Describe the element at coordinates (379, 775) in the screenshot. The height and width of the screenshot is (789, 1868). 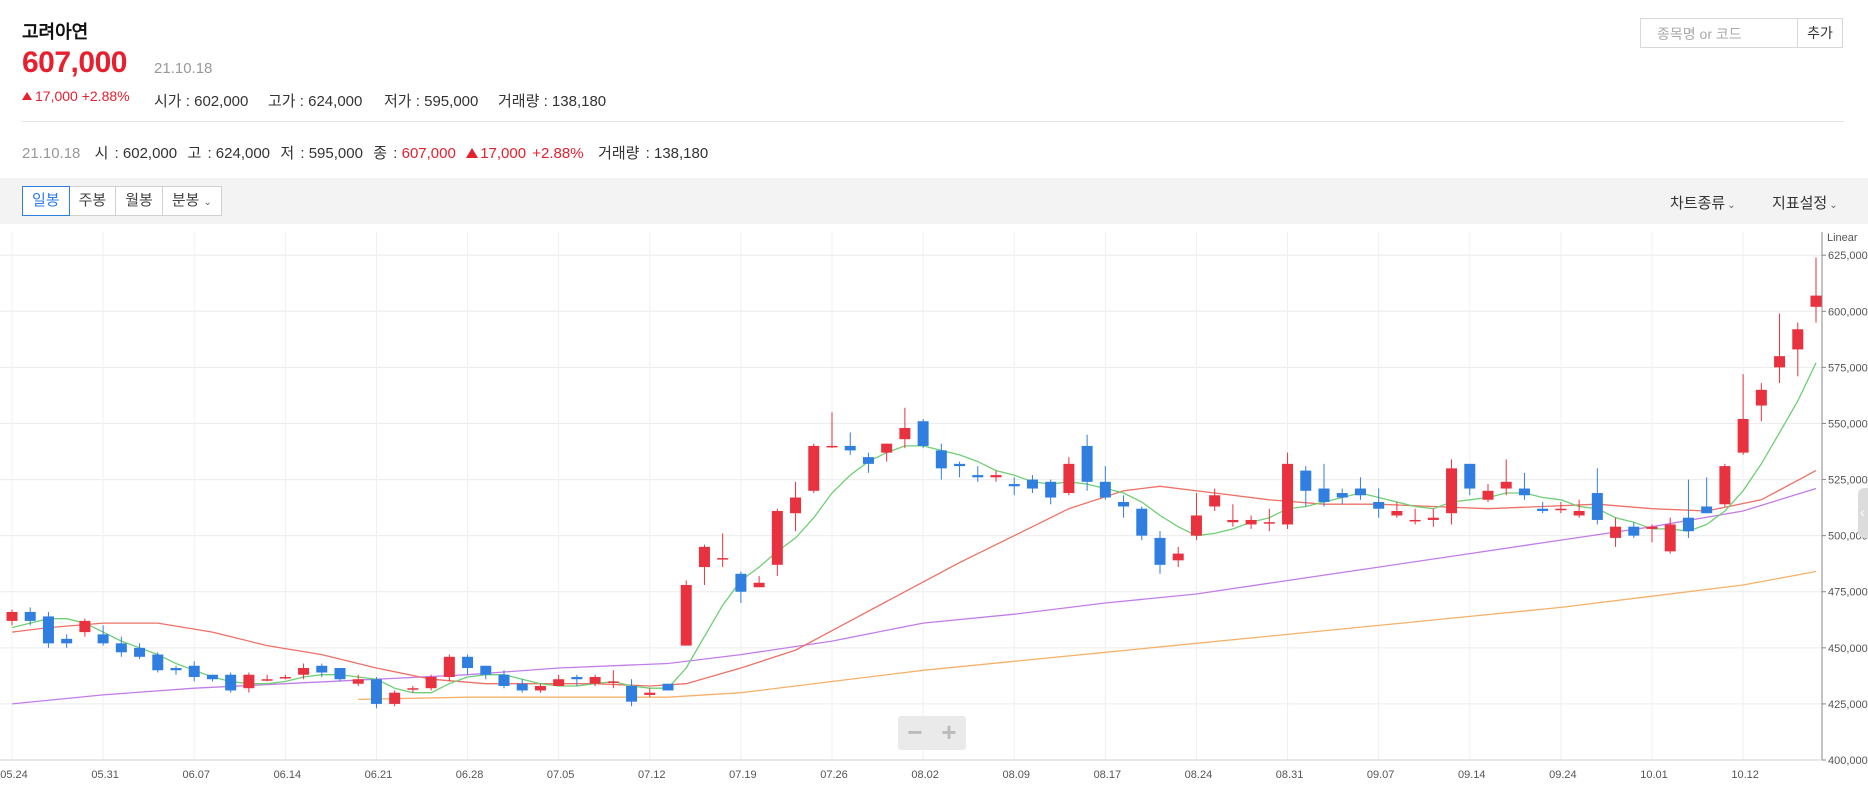
I see `x-tick-label: 06.21` at that location.